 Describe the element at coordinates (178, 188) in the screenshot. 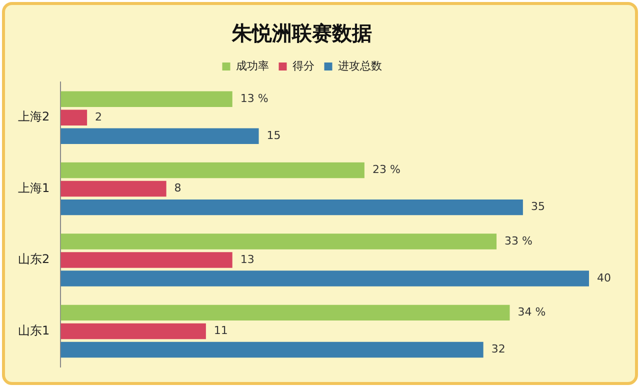

I see `data-label: 8` at that location.